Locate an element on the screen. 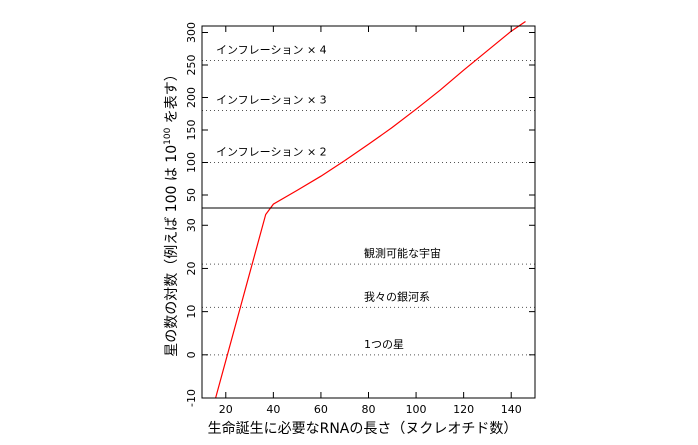 Image resolution: width=698 pixels, height=445 pixels. y-tick-label: 150 is located at coordinates (191, 130).